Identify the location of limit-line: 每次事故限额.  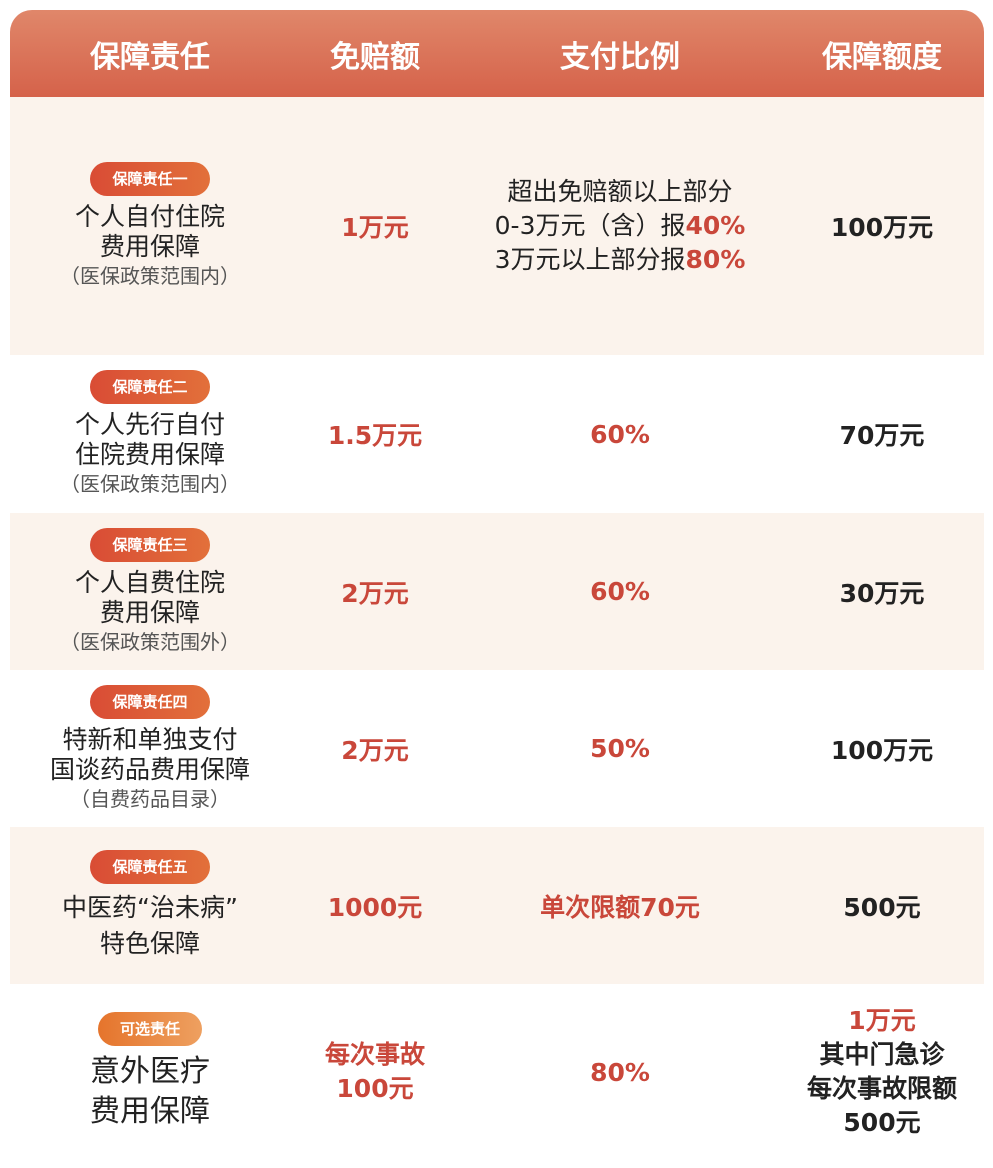
(881, 1088).